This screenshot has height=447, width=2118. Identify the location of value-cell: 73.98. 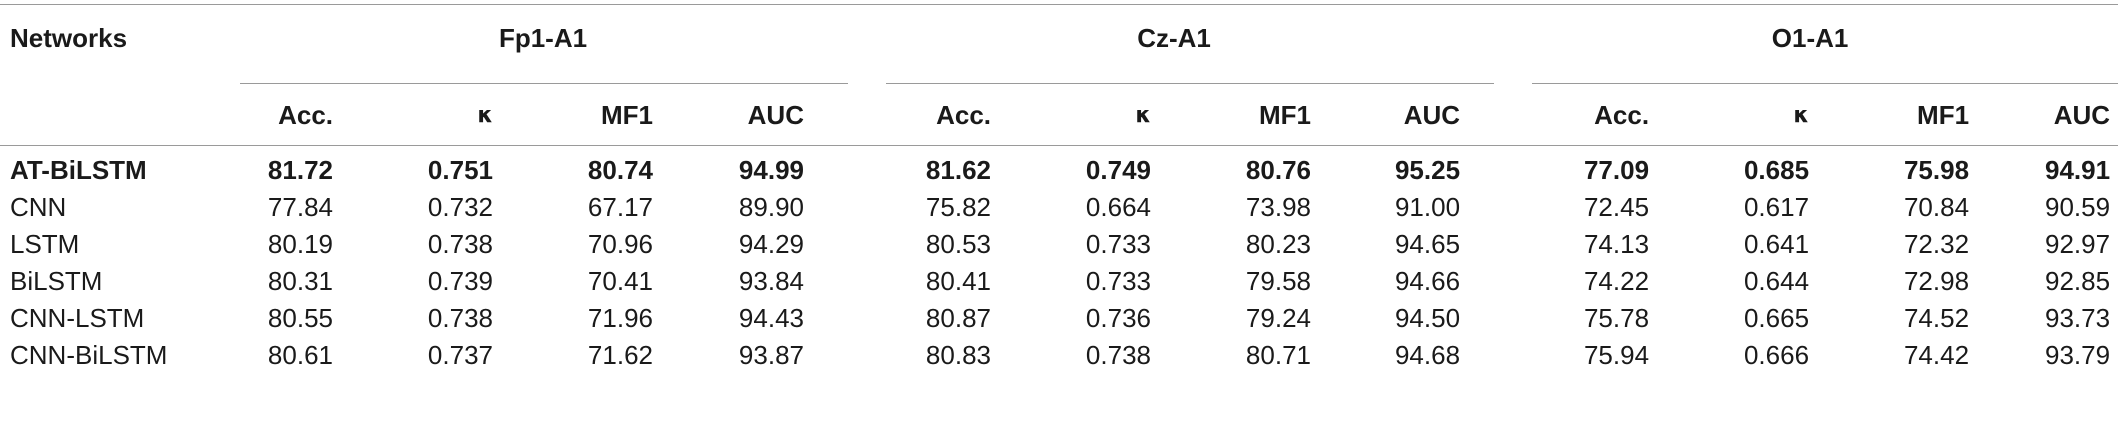
(1278, 207).